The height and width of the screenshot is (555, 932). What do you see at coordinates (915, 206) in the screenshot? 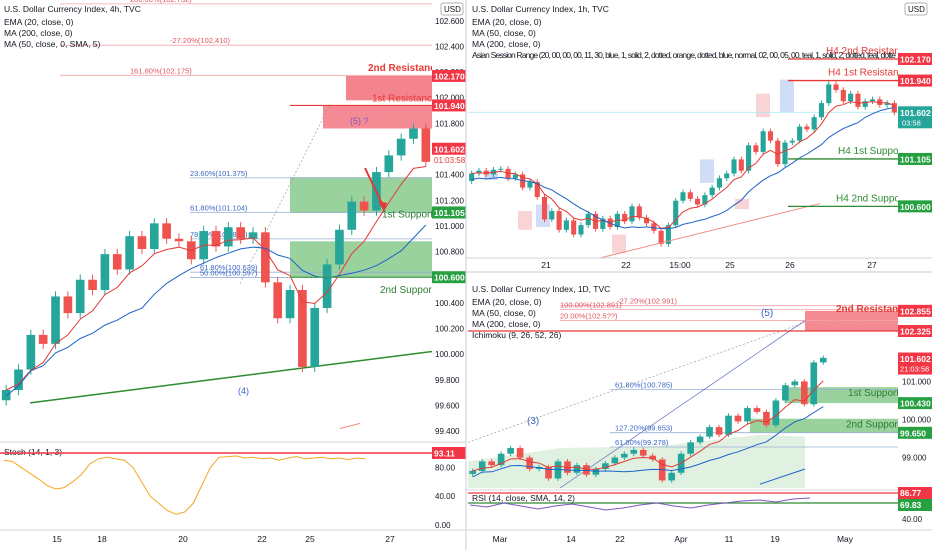
I see `h1-level-tag-bg` at bounding box center [915, 206].